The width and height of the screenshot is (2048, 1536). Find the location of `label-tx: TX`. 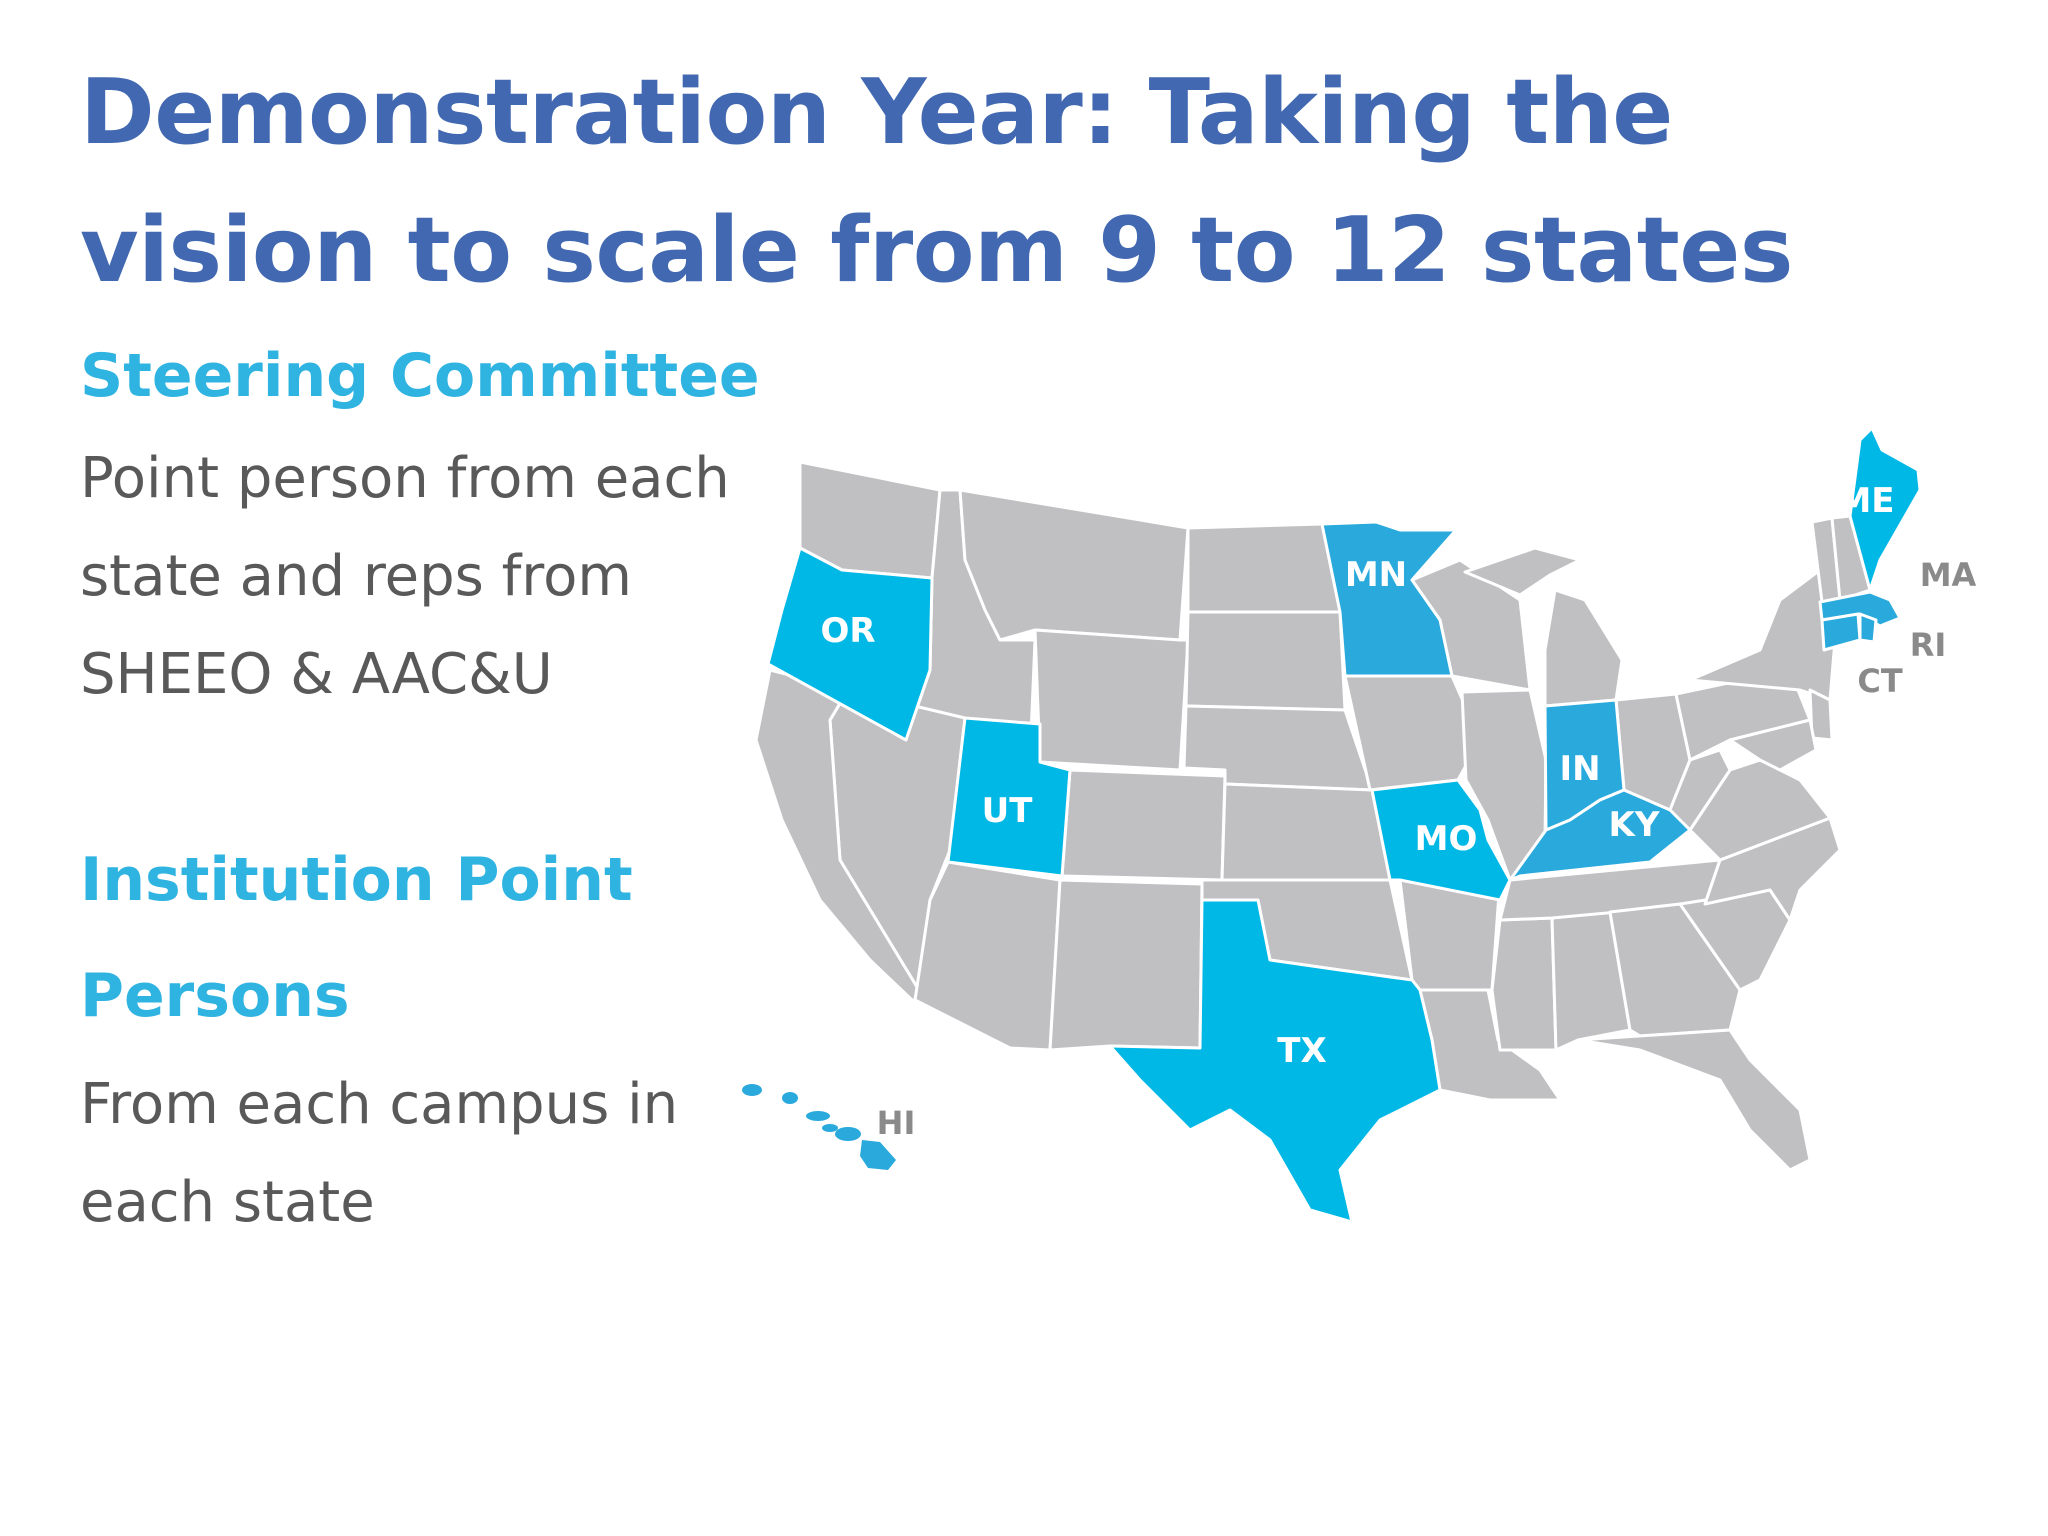

label-tx: TX is located at coordinates (1301, 1051).